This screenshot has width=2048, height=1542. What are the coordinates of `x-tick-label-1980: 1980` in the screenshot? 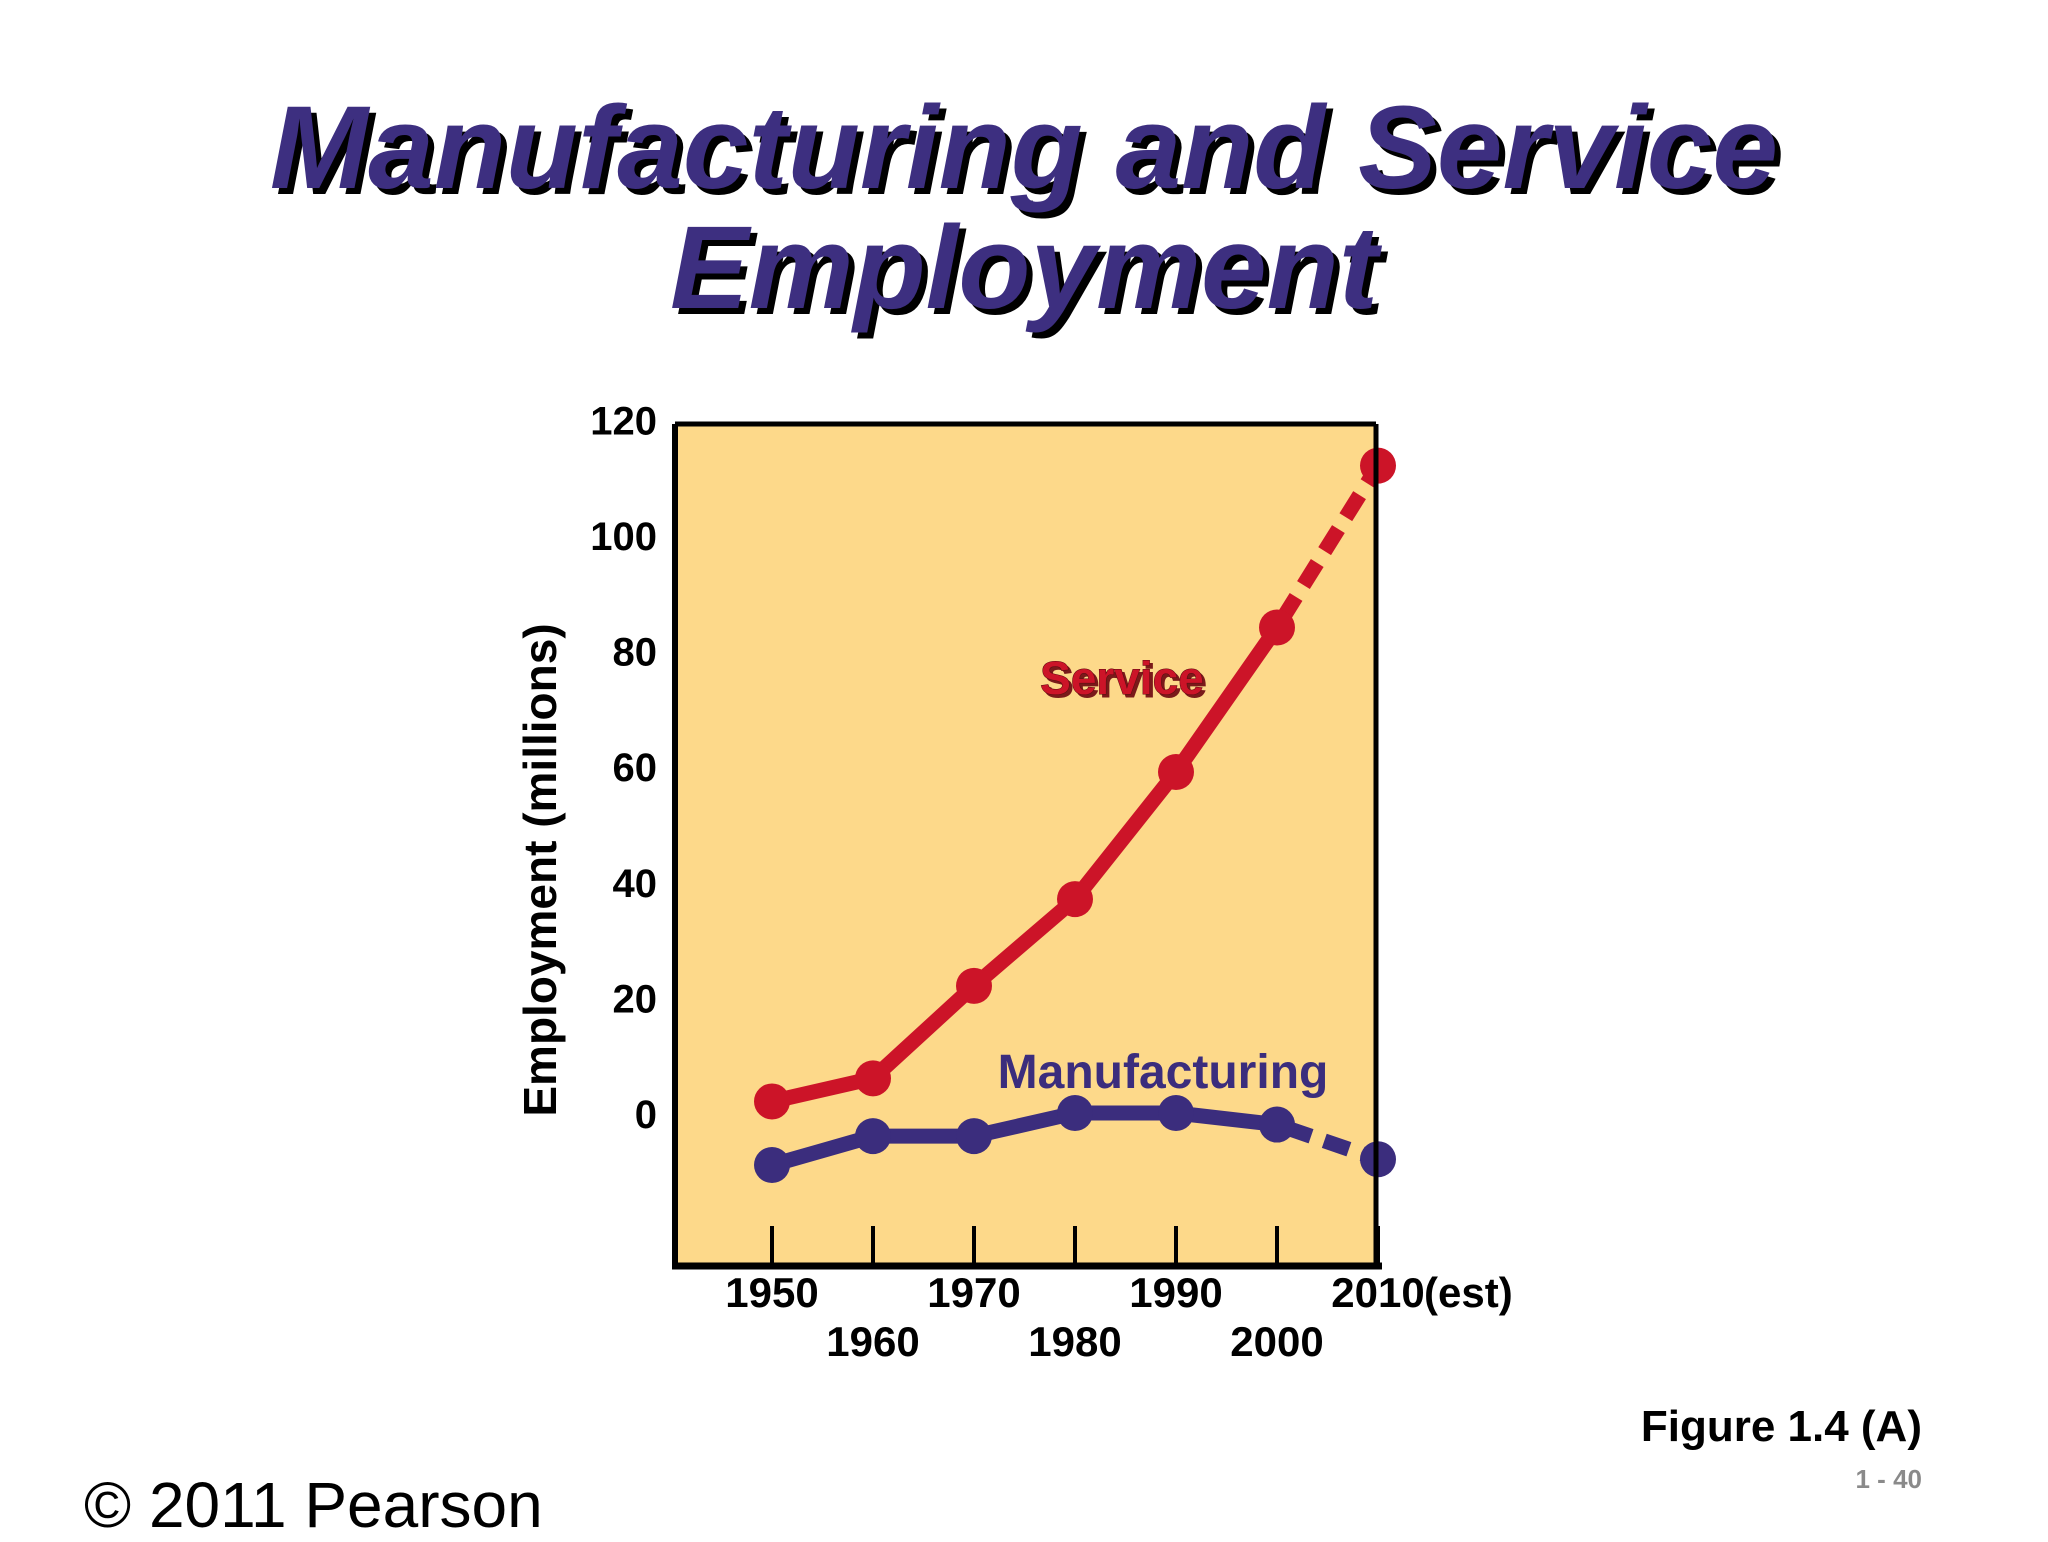 It's located at (1074, 1341).